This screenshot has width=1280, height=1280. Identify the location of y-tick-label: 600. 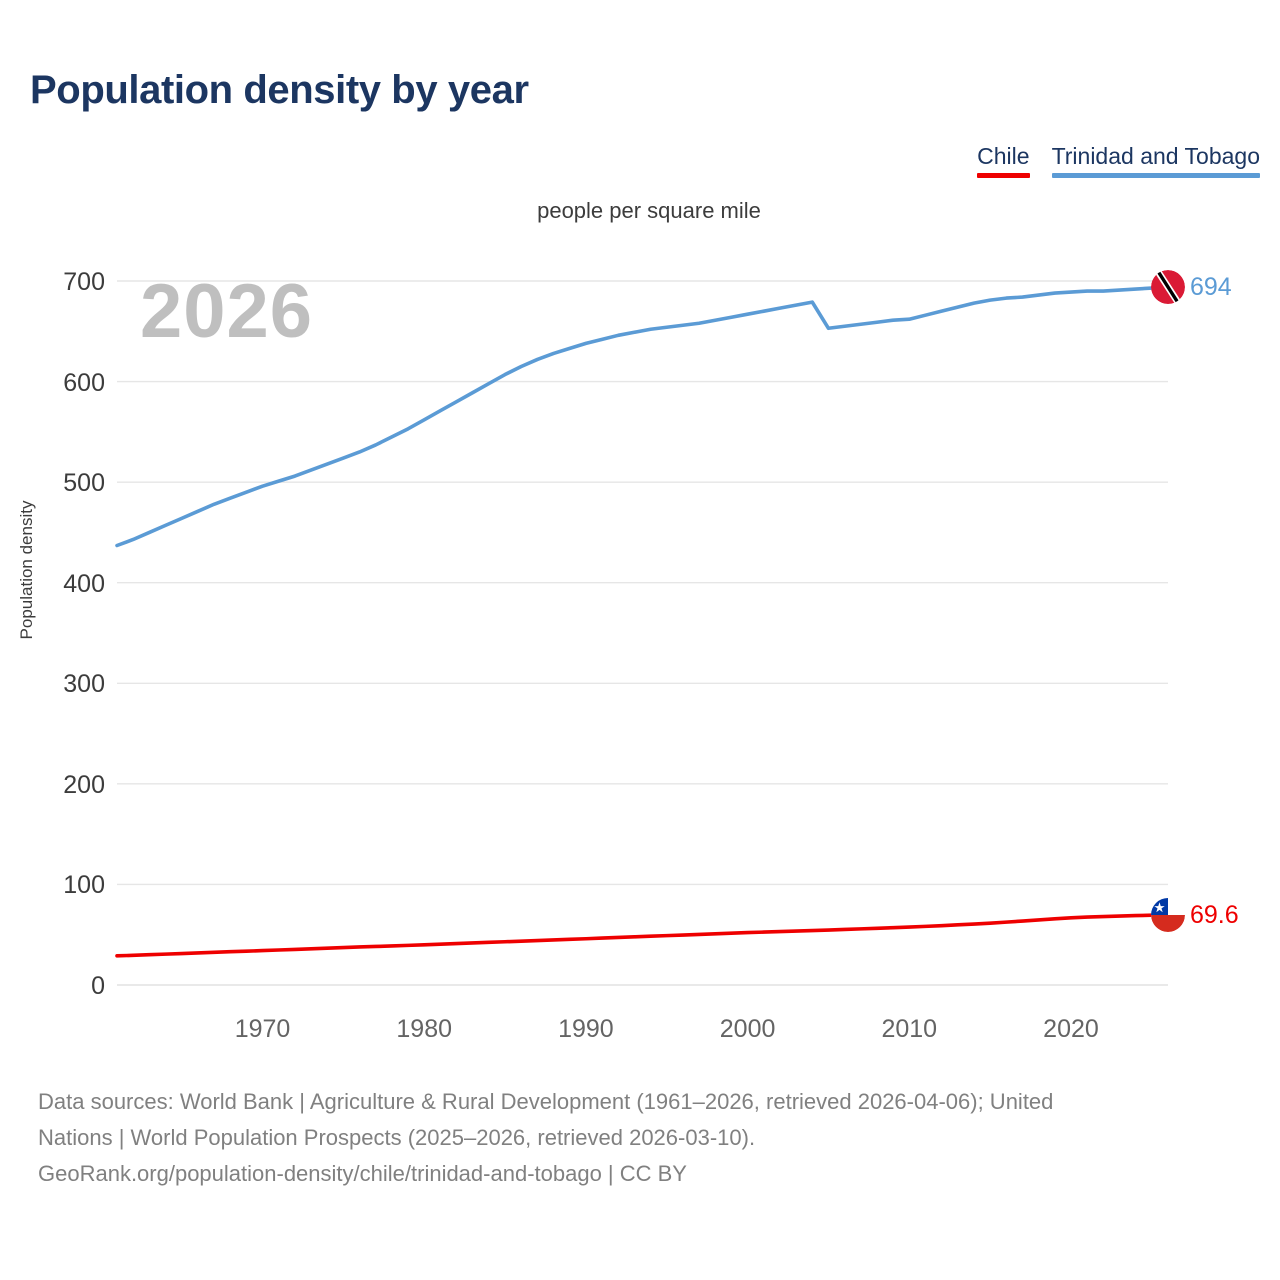
(84, 382).